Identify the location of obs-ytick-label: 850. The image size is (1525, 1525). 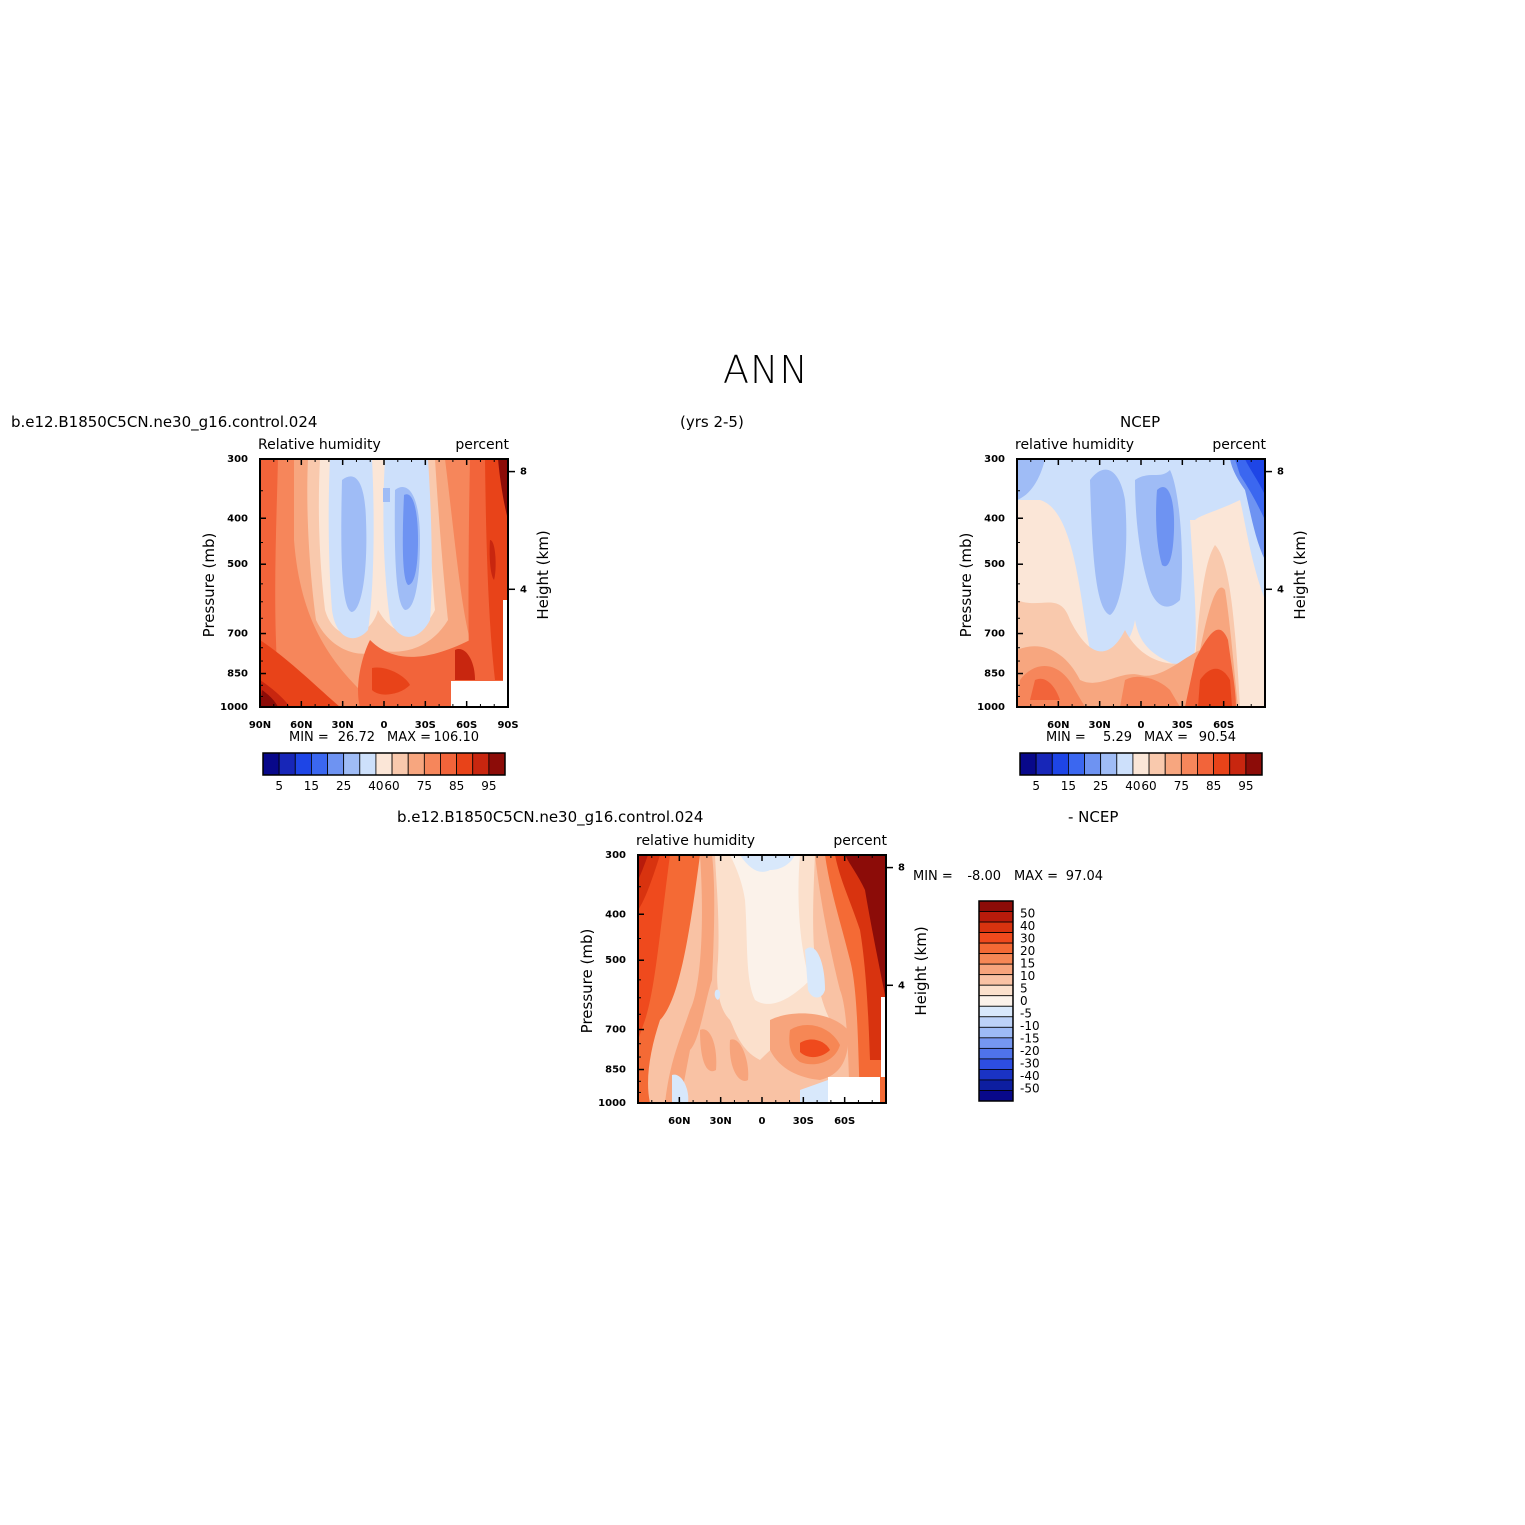
(994, 674).